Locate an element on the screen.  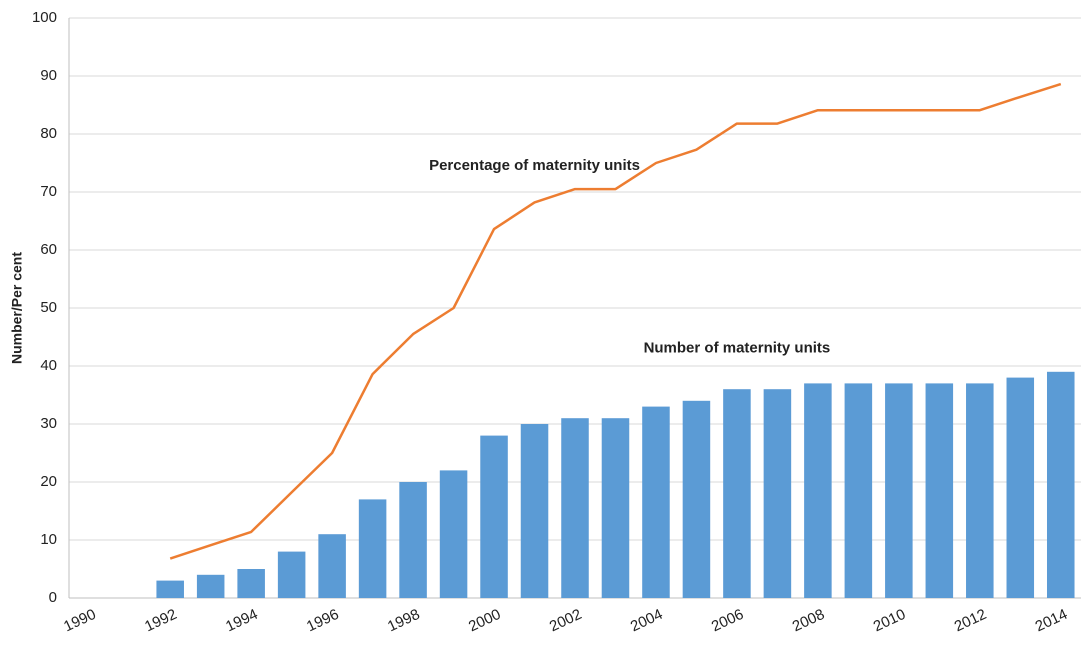
y-tick-label: 10 is located at coordinates (48, 539).